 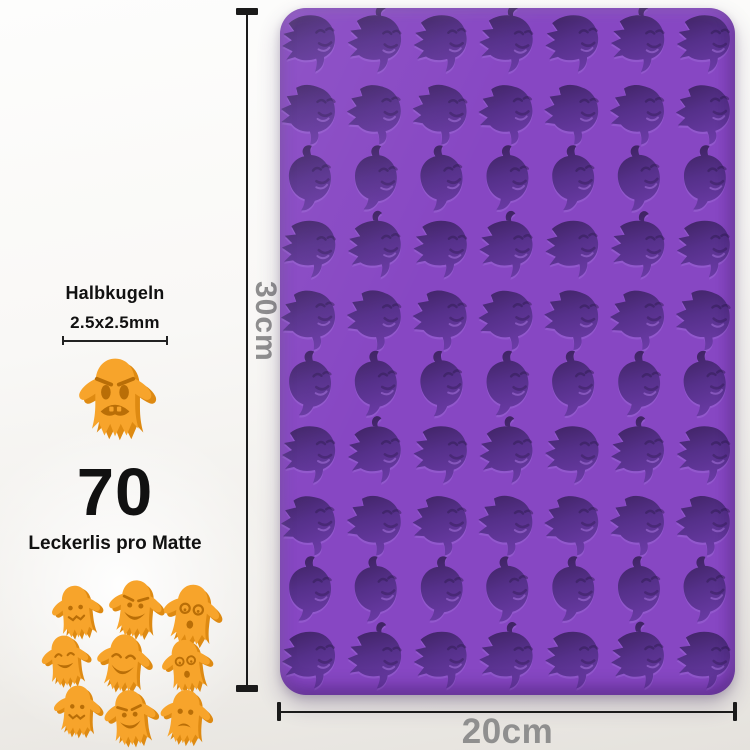 What do you see at coordinates (265, 321) in the screenshot?
I see `height-dimension-label: 30cm` at bounding box center [265, 321].